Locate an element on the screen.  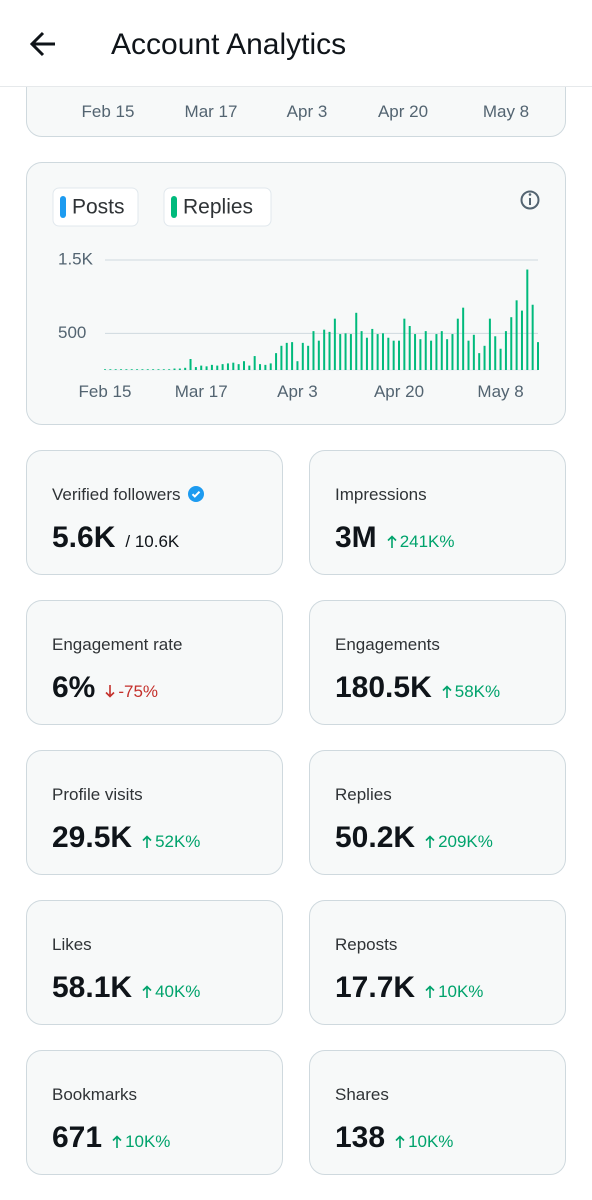
stat-value: 138 10K% is located at coordinates (394, 1138).